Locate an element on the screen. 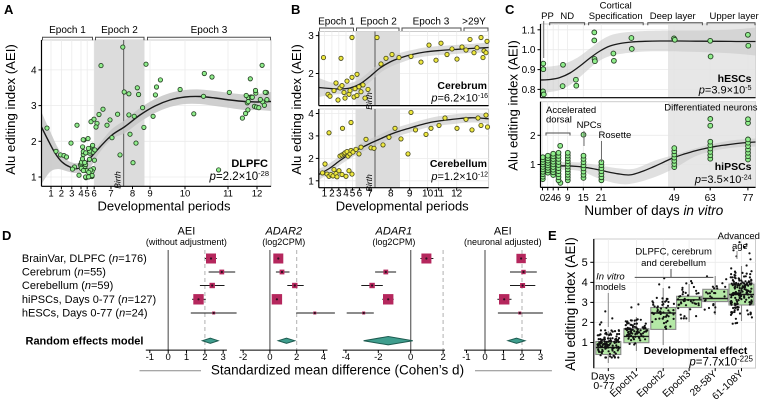 Image resolution: width=761 pixels, height=406 pixels. svg-text: A is located at coordinates (9, 9).